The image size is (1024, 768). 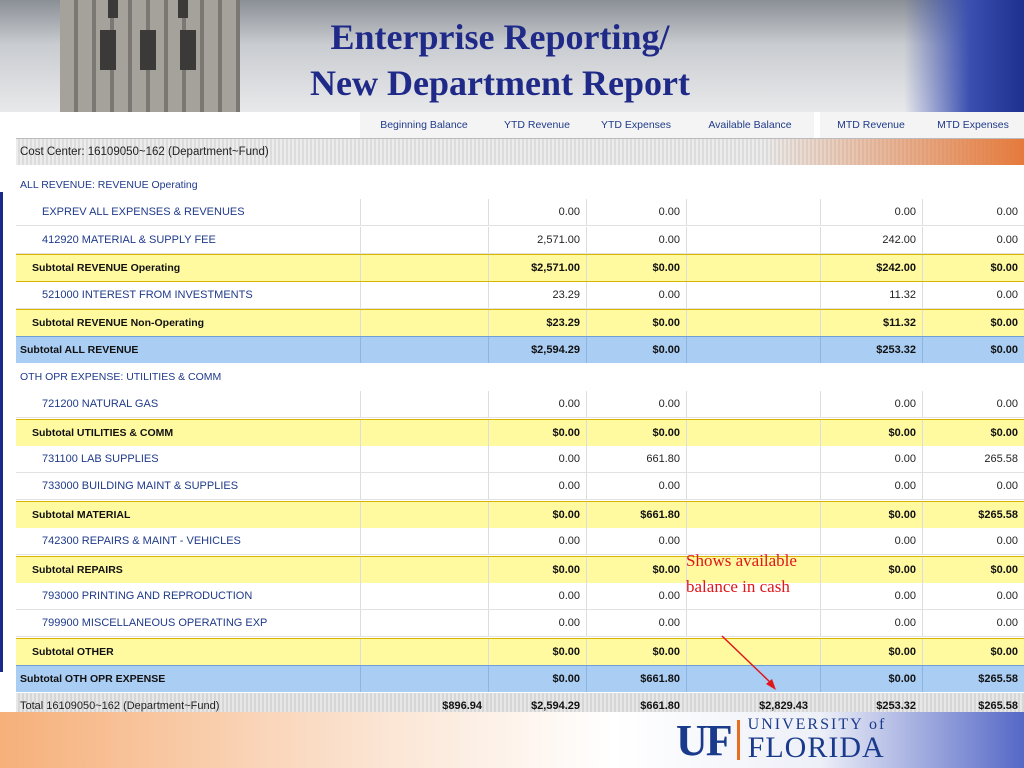 What do you see at coordinates (537, 295) in the screenshot?
I see `row-cell: 23.29` at bounding box center [537, 295].